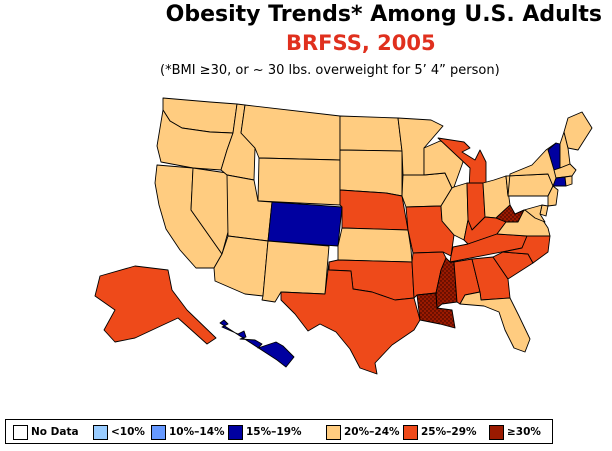 The width and height of the screenshot is (612, 451). What do you see at coordinates (524, 432) in the screenshot?
I see `legend-label: ≥30%` at bounding box center [524, 432].